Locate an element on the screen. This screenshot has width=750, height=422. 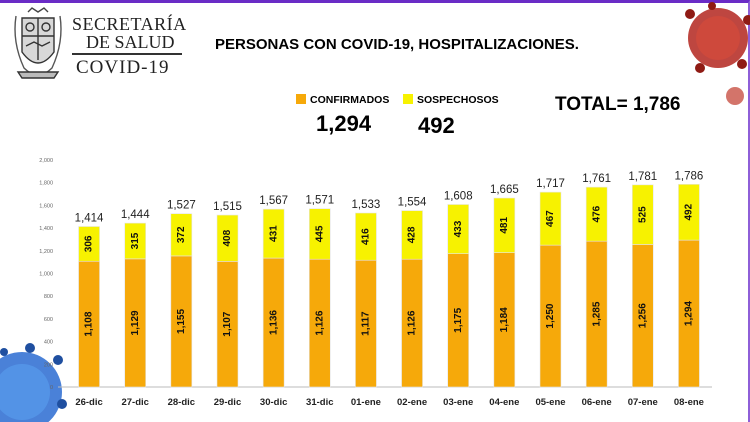
program-name: COVID-19 is located at coordinates (123, 67).